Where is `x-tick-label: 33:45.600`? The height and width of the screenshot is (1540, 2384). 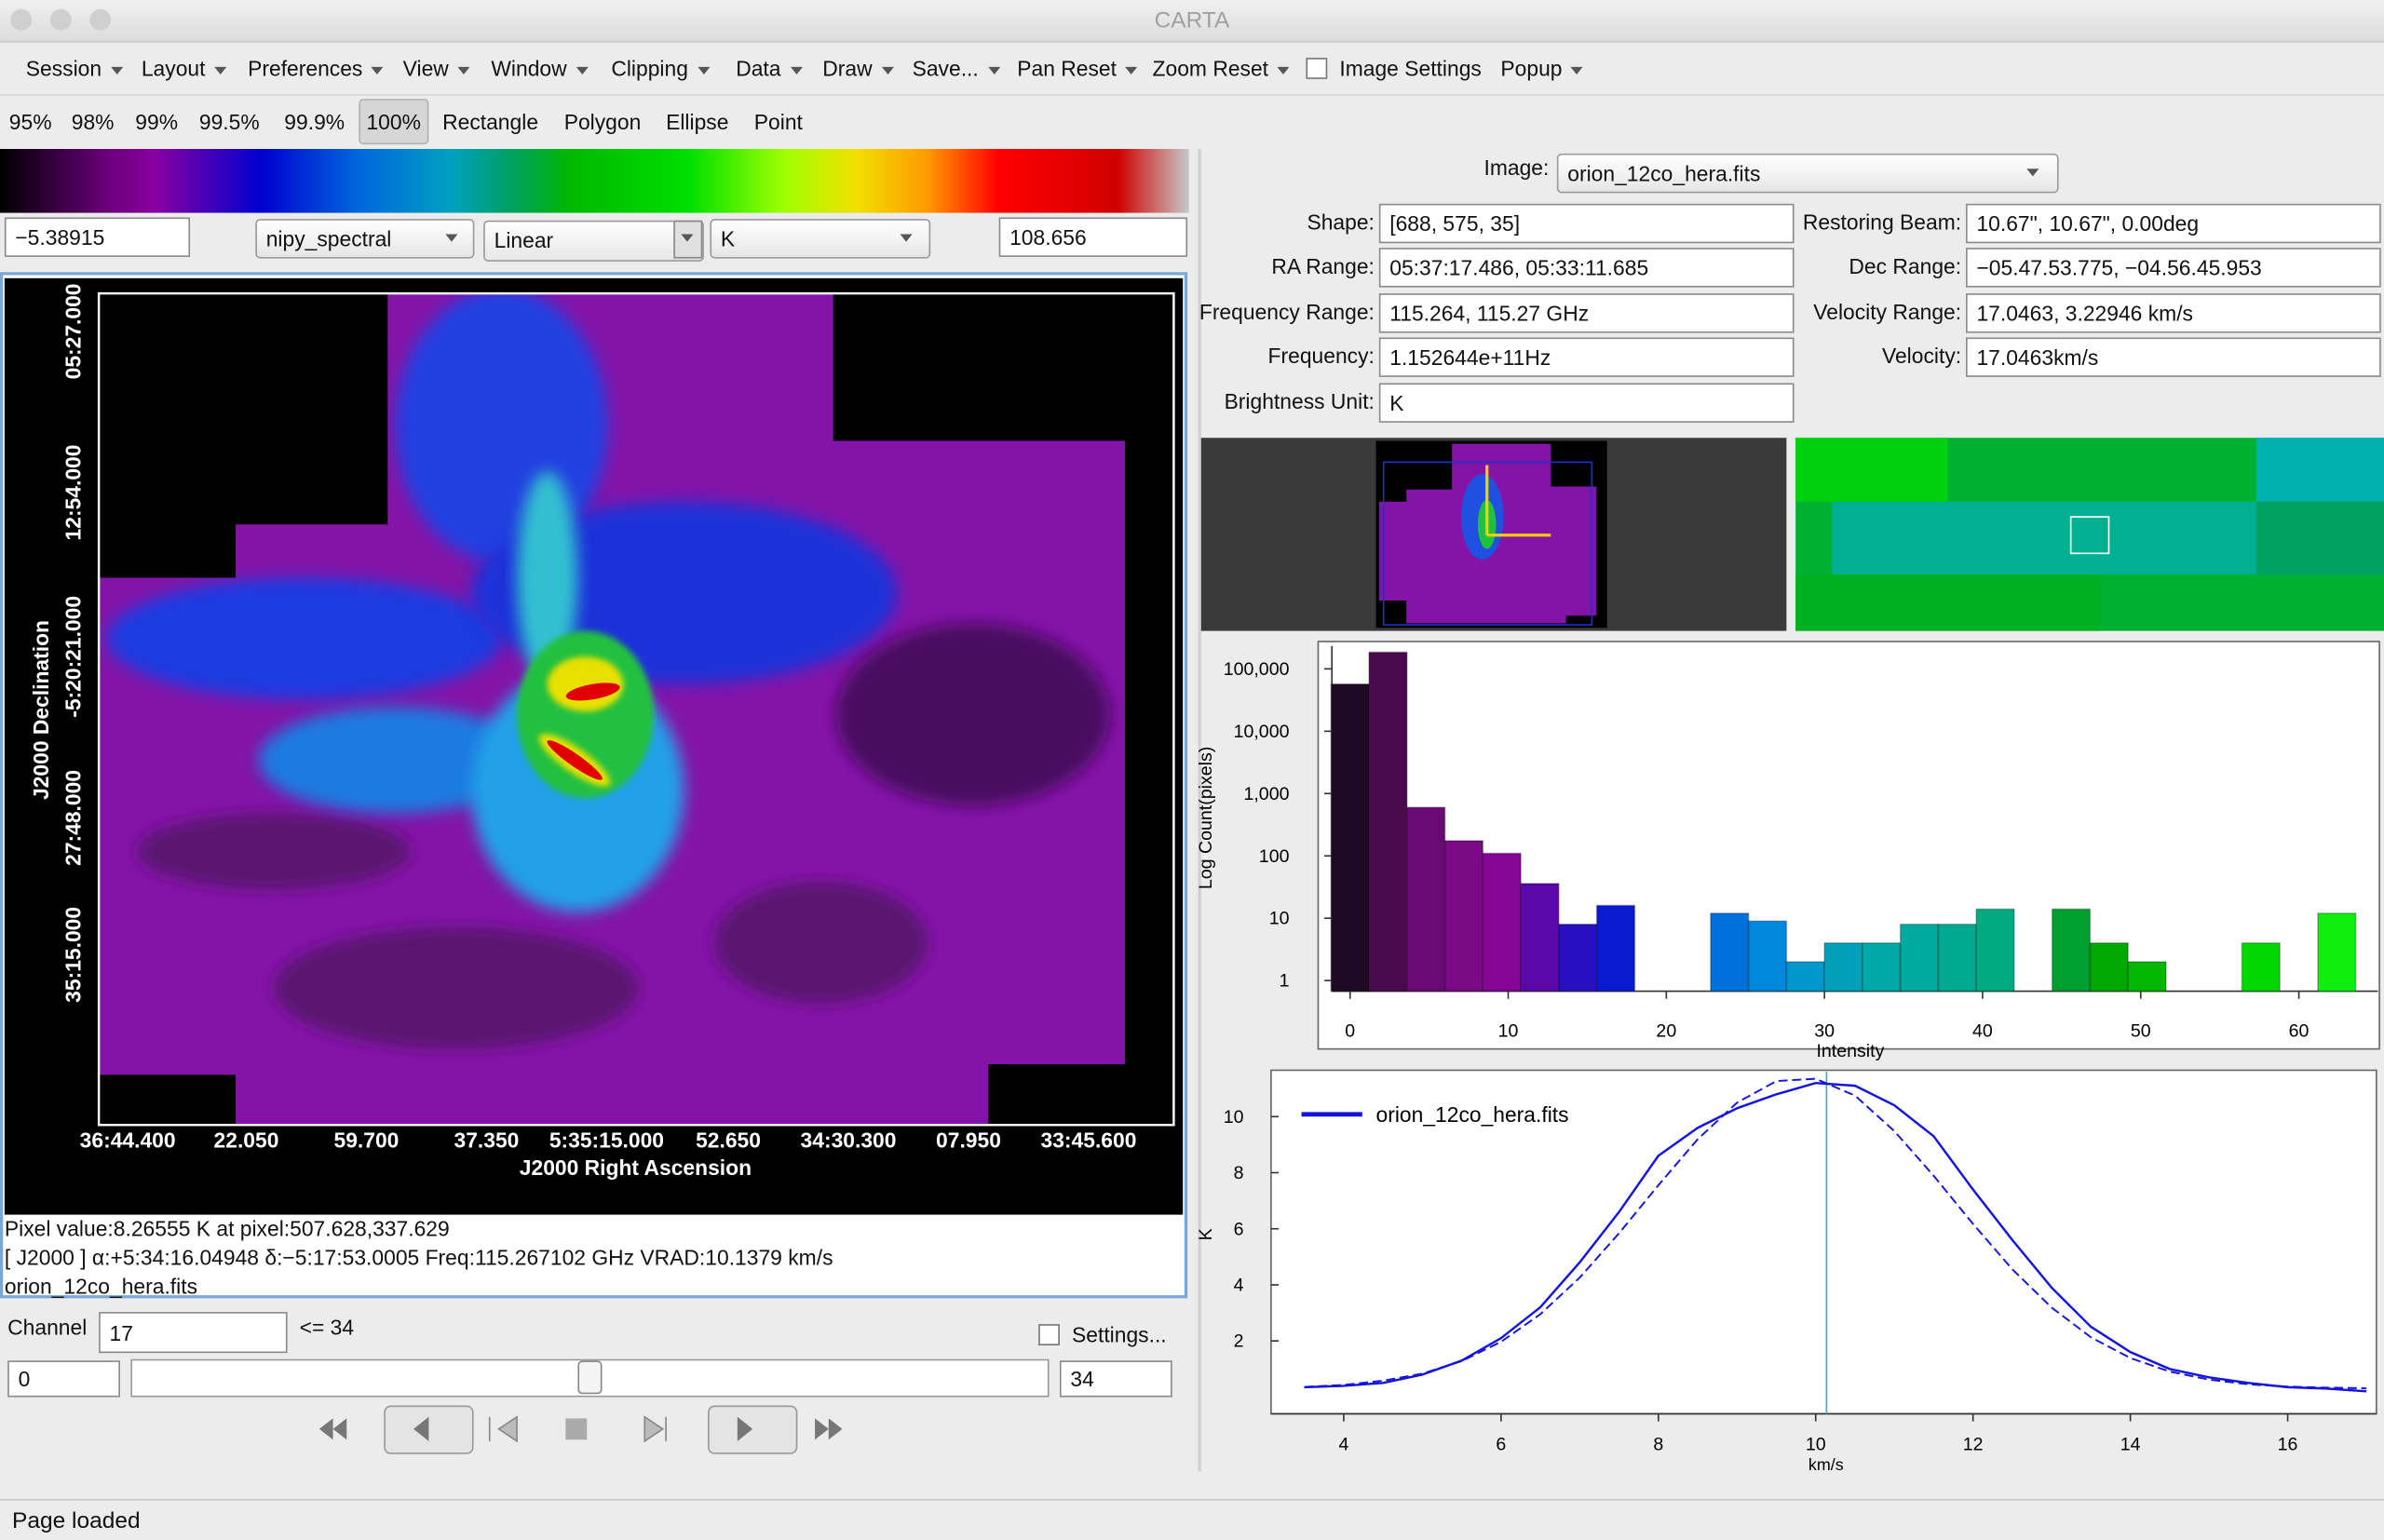 x-tick-label: 33:45.600 is located at coordinates (1089, 1140).